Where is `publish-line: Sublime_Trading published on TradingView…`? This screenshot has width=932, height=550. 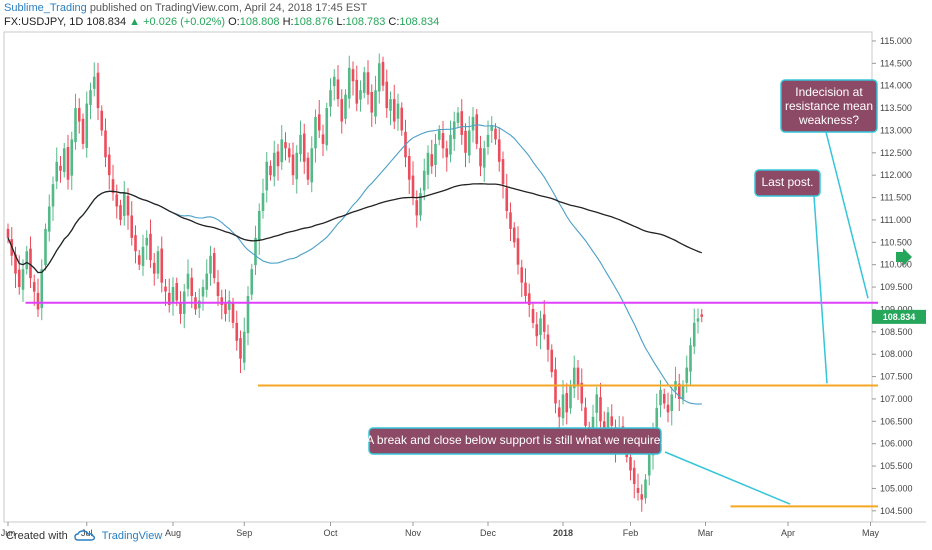
publish-line: Sublime_Trading published on TradingView… is located at coordinates (185, 8).